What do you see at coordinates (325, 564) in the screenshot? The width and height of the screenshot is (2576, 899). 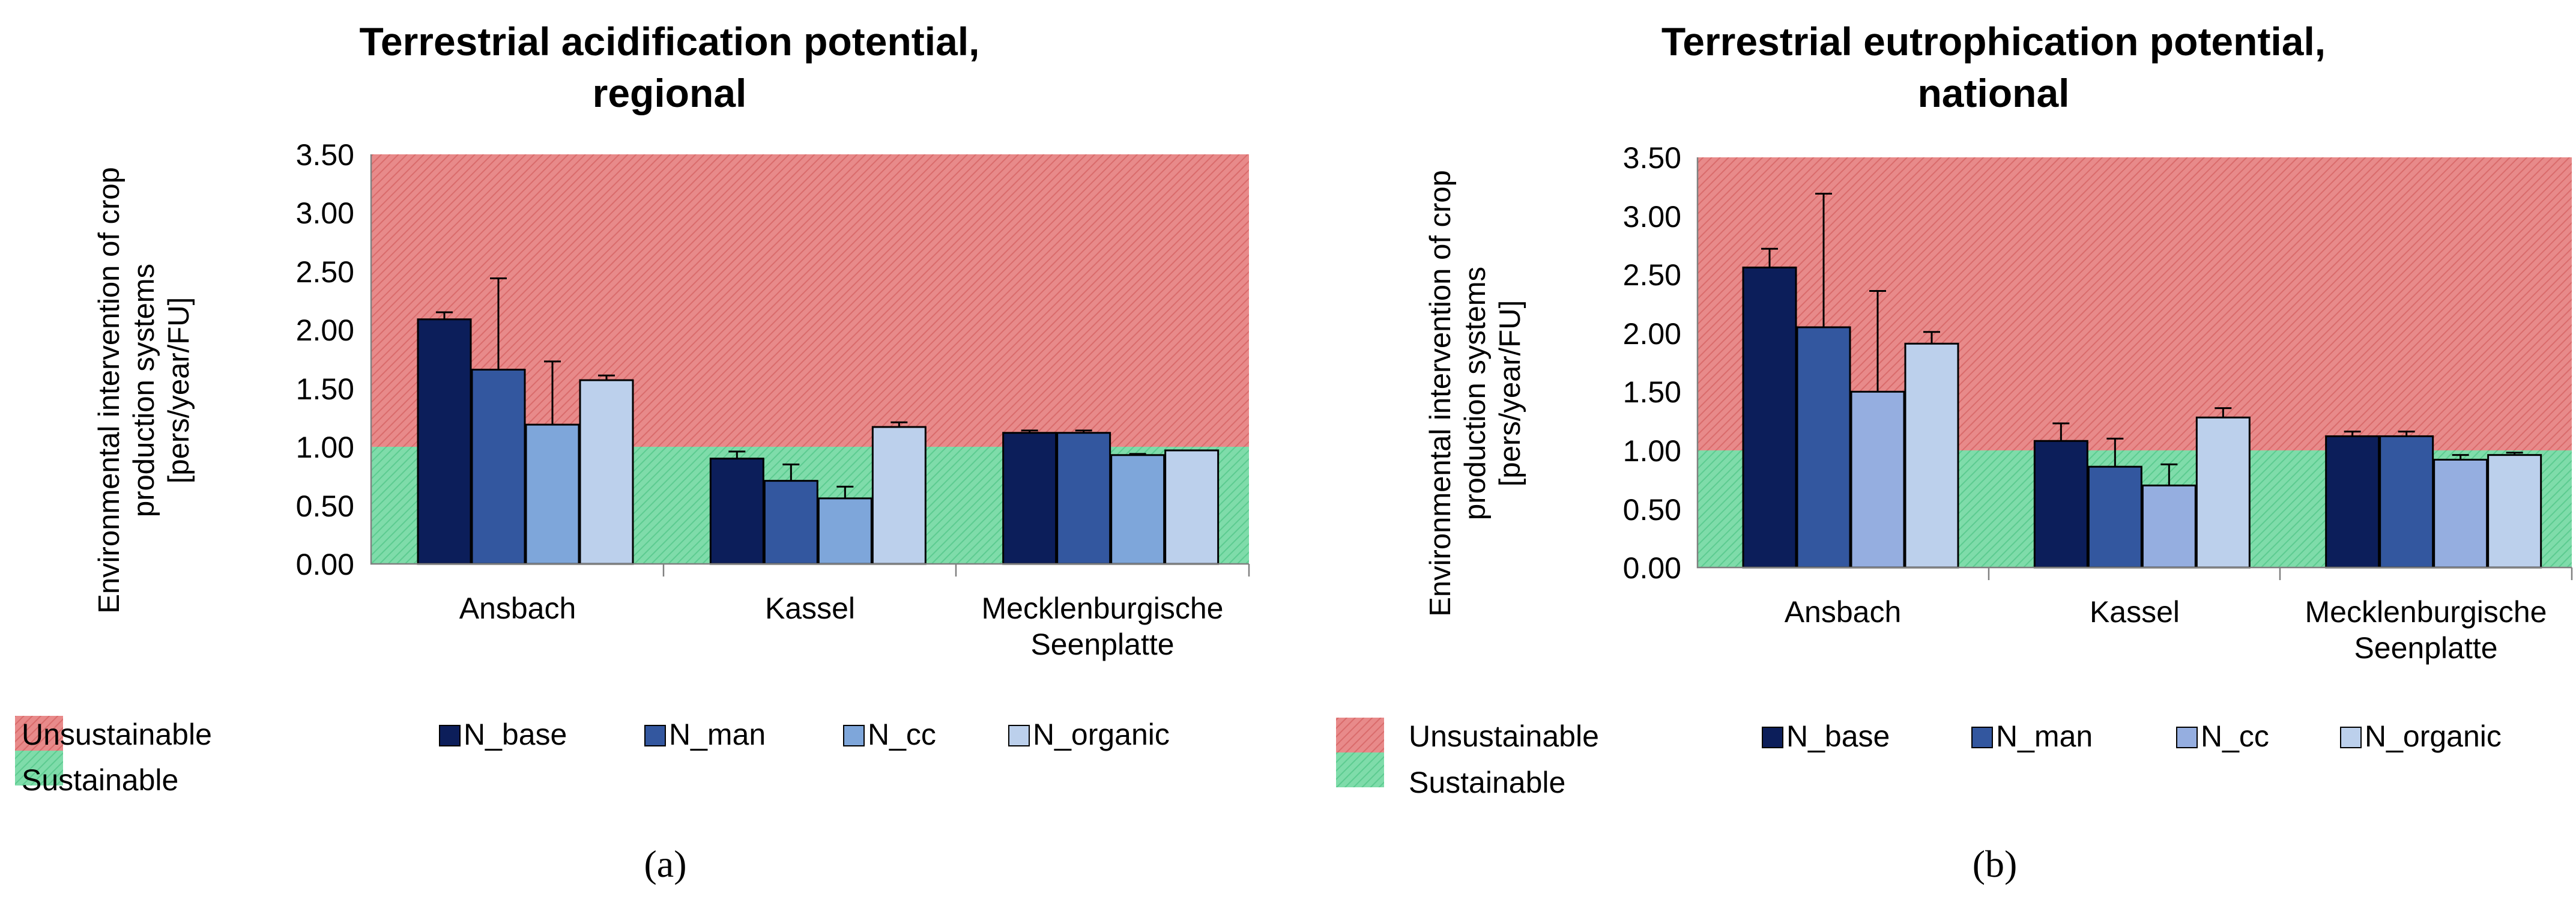 I see `chart-a-ytick: 0.00` at bounding box center [325, 564].